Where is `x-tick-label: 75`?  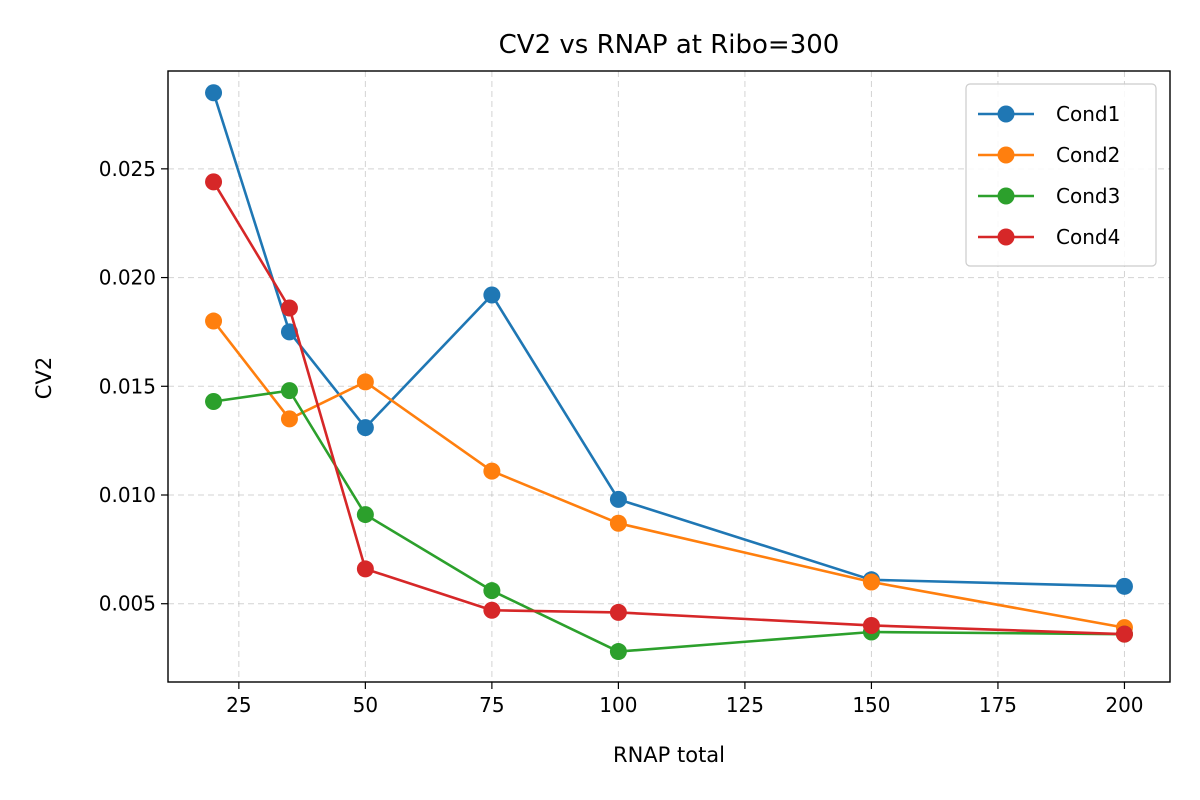
x-tick-label: 75 is located at coordinates (491, 705).